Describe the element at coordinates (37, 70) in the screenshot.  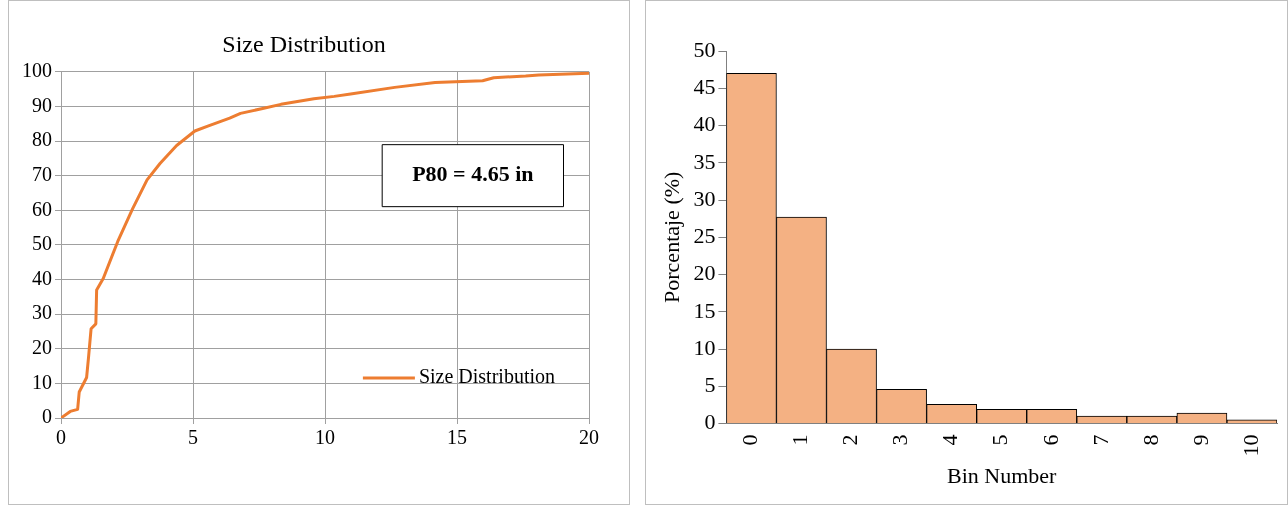
I see `y-tick-label: 100` at that location.